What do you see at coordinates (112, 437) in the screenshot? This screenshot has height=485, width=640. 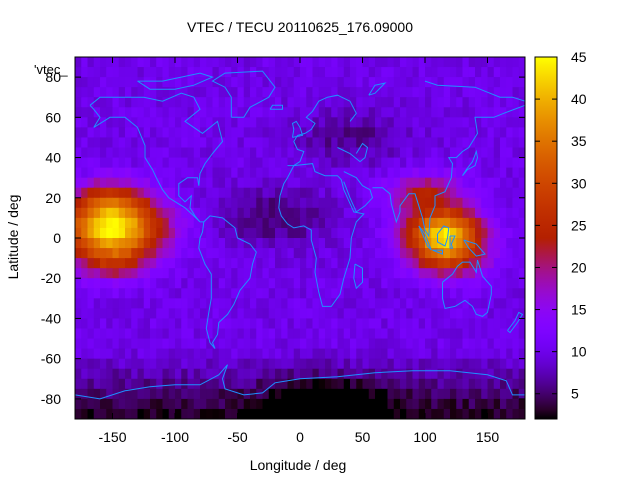 I see `x-tick-label: -150` at bounding box center [112, 437].